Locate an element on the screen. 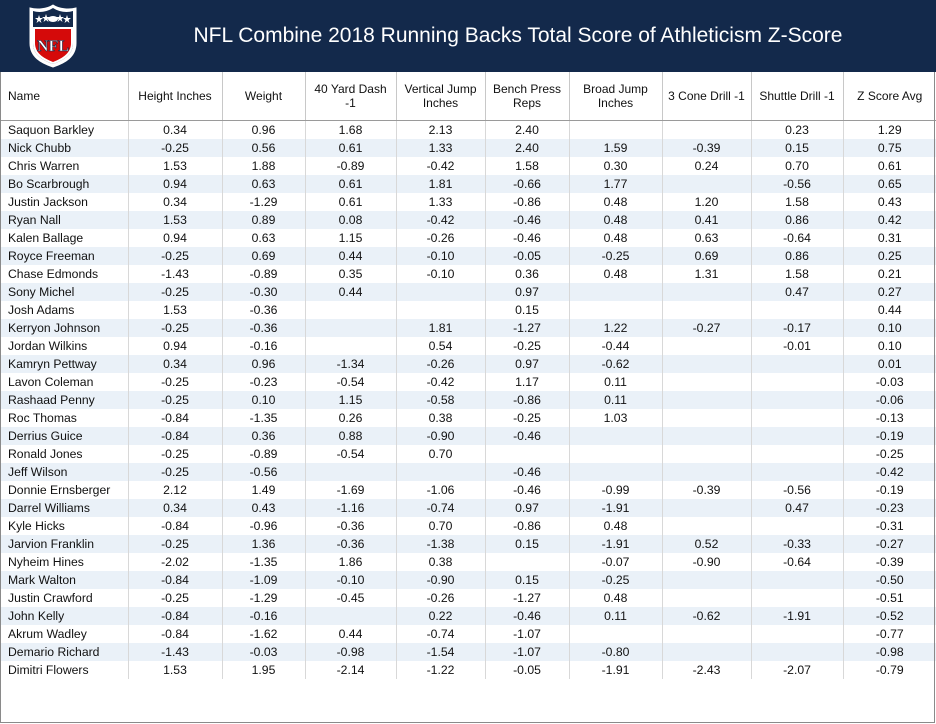 The width and height of the screenshot is (936, 724). player-name-cell: Josh Adams is located at coordinates (41, 310).